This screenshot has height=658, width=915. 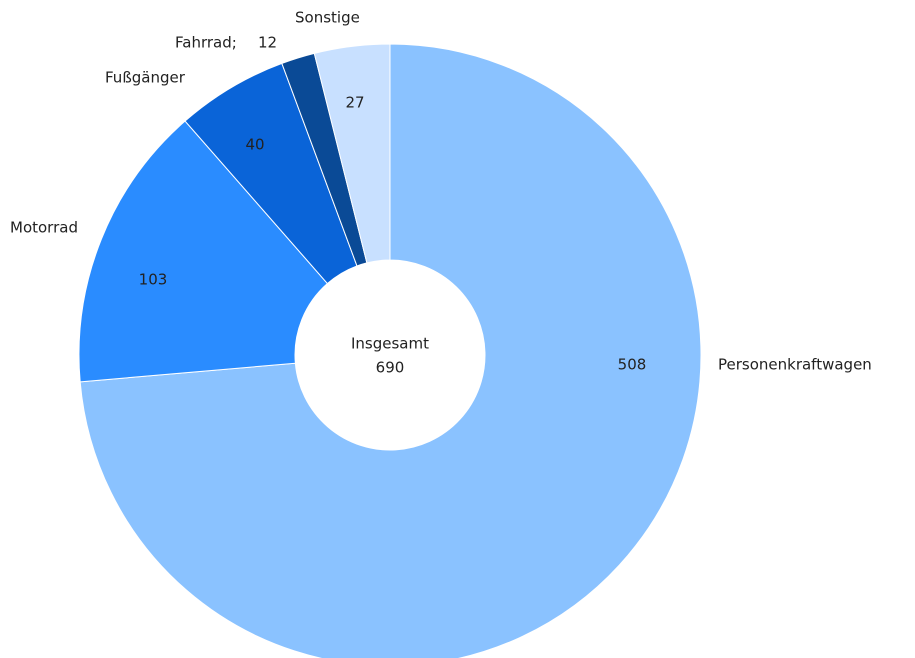 I want to click on value-label: 12, so click(x=267, y=43).